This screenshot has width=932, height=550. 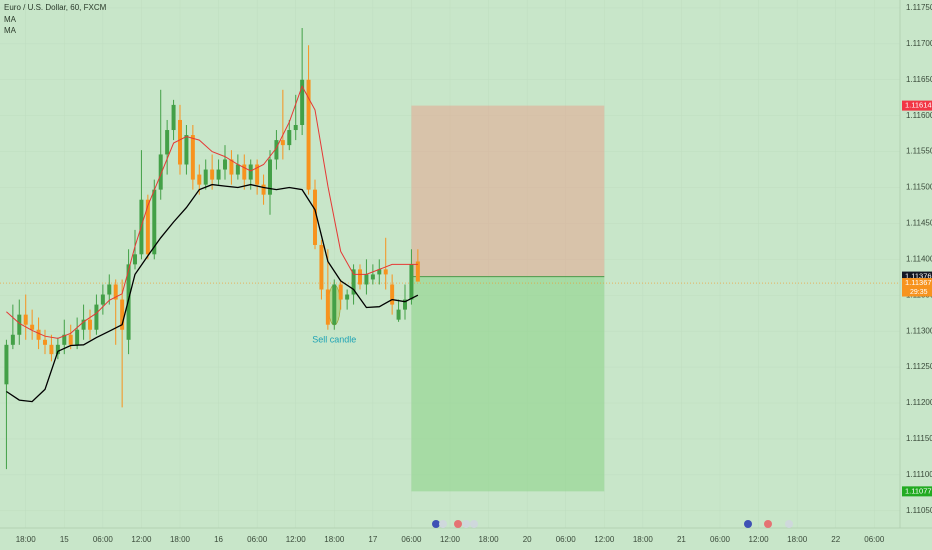 I want to click on price-tag-label: 1.11614, so click(x=918, y=105).